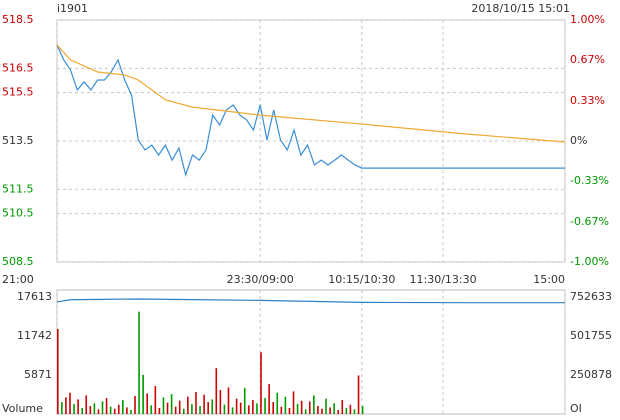 This screenshot has height=420, width=620. I want to click on x-tick-label: 11:30/13:30, so click(443, 279).